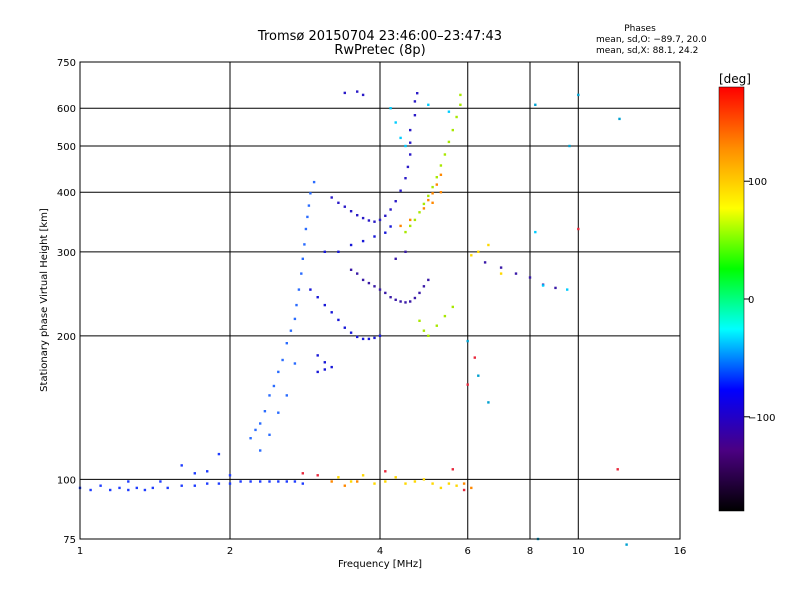  I want to click on colorbar-tick-label: 0, so click(751, 300).